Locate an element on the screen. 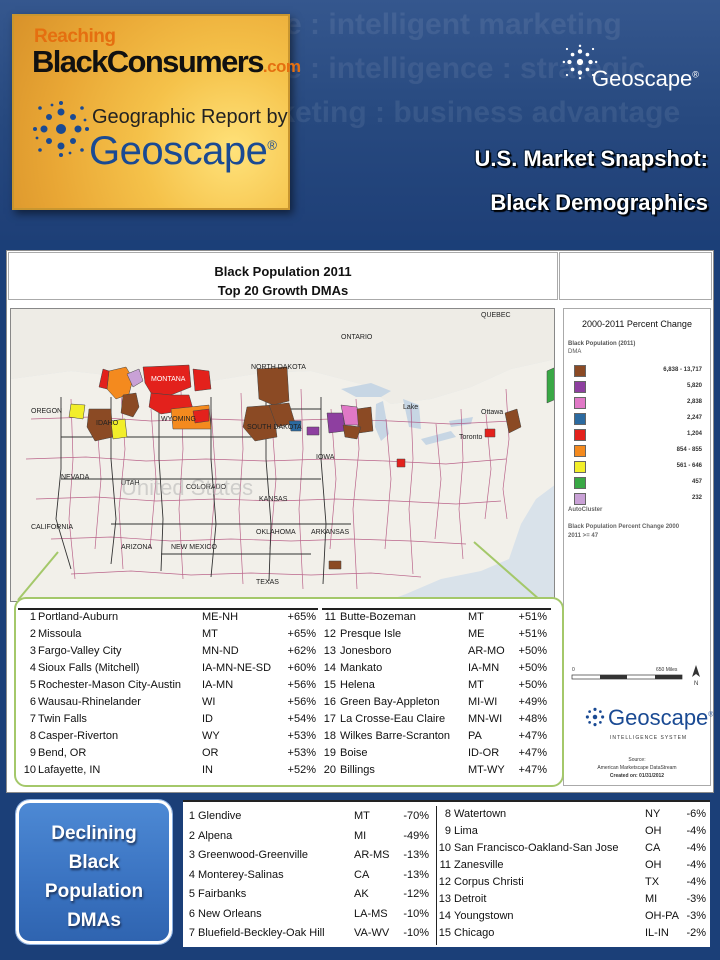 This screenshot has height=960, width=720. growth-row-state: MT-WY is located at coordinates (486, 770).